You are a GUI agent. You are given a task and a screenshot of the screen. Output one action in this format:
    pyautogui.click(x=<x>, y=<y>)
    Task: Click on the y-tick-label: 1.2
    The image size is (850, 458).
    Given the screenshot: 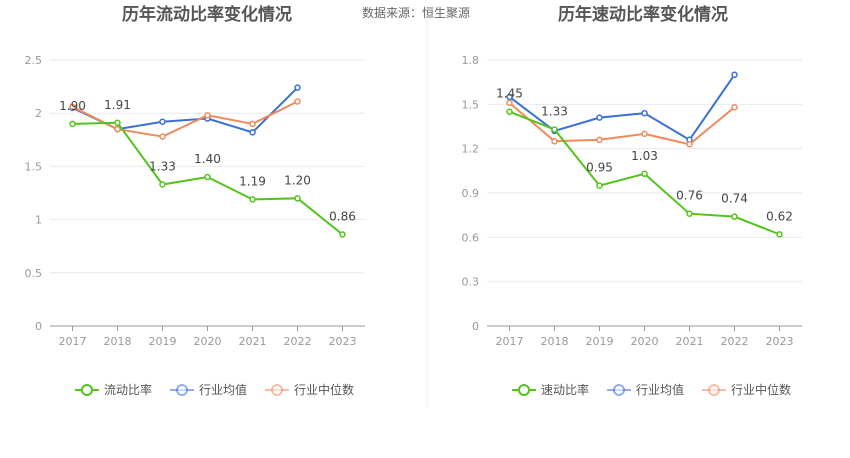 What is the action you would take?
    pyautogui.click(x=471, y=149)
    